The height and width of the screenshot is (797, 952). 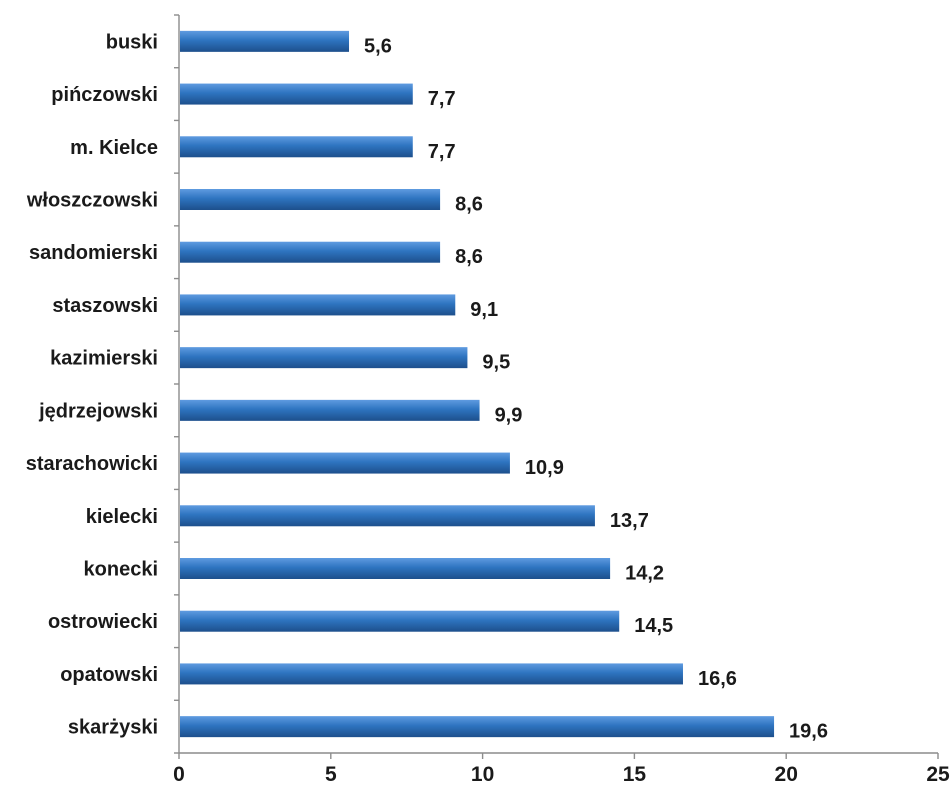 What do you see at coordinates (786, 774) in the screenshot?
I see `x-tick-label: 20` at bounding box center [786, 774].